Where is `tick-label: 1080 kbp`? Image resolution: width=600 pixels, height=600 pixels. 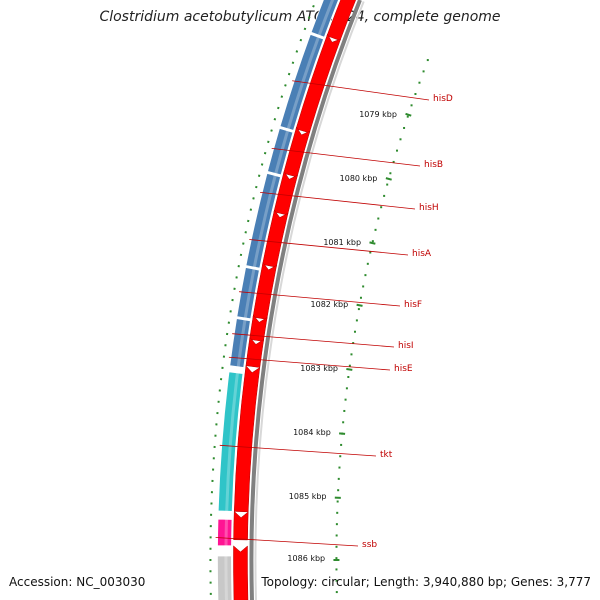 tick-label: 1080 kbp is located at coordinates (358, 178).